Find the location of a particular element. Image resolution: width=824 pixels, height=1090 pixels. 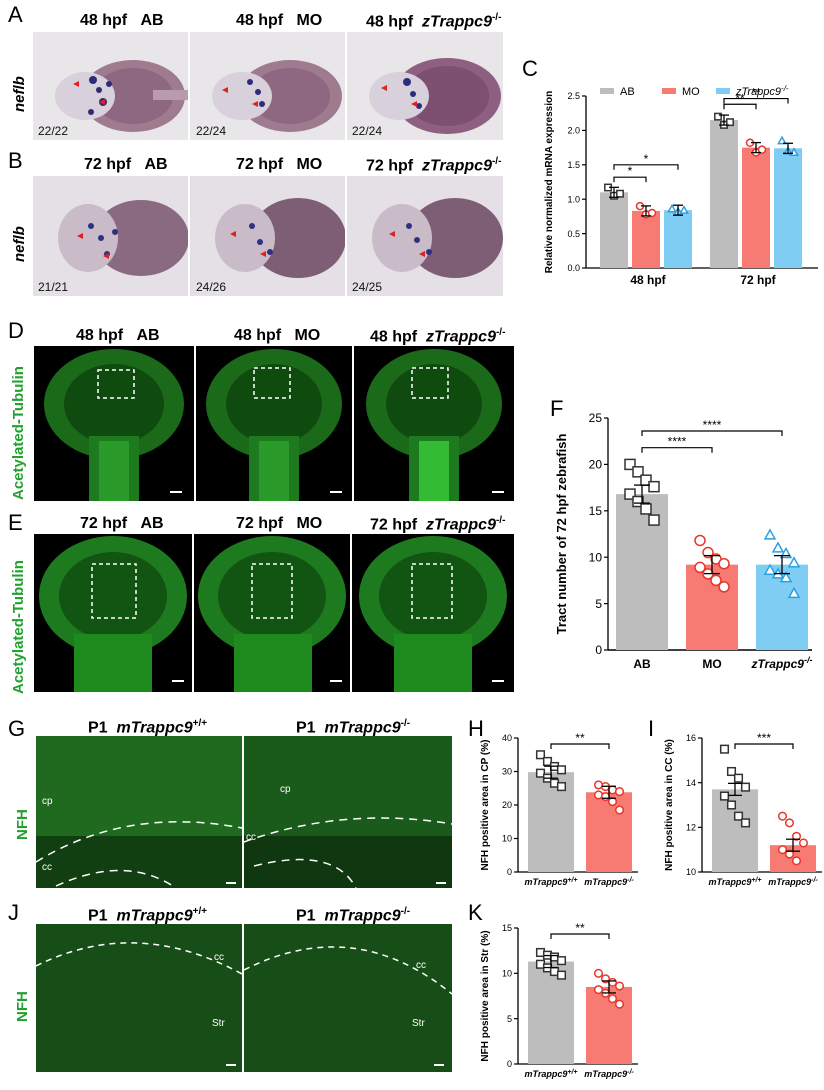

x-category-label: mTrappc9-/- is located at coordinates (793, 882).